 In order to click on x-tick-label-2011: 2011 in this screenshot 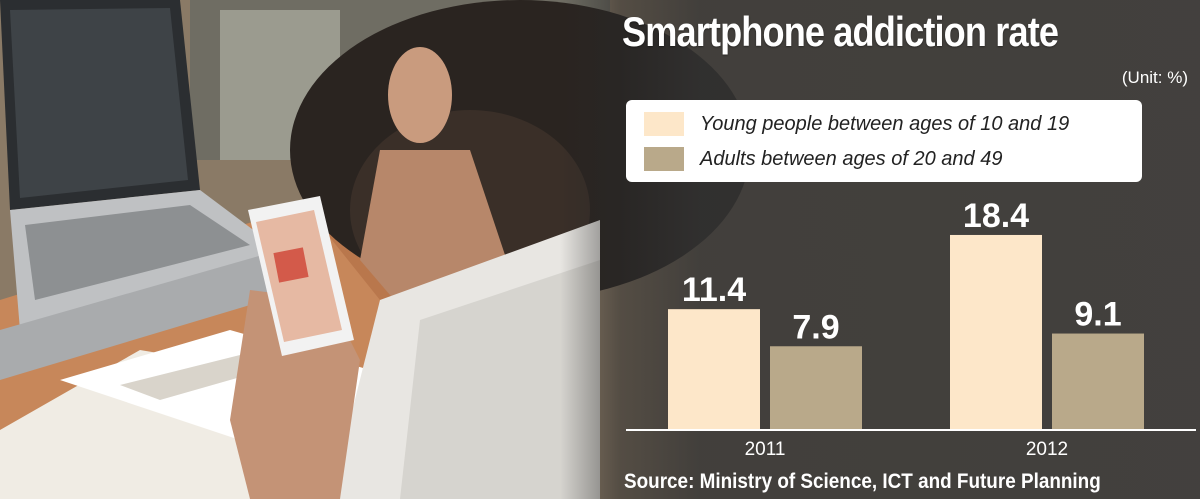, I will do `click(765, 449)`.